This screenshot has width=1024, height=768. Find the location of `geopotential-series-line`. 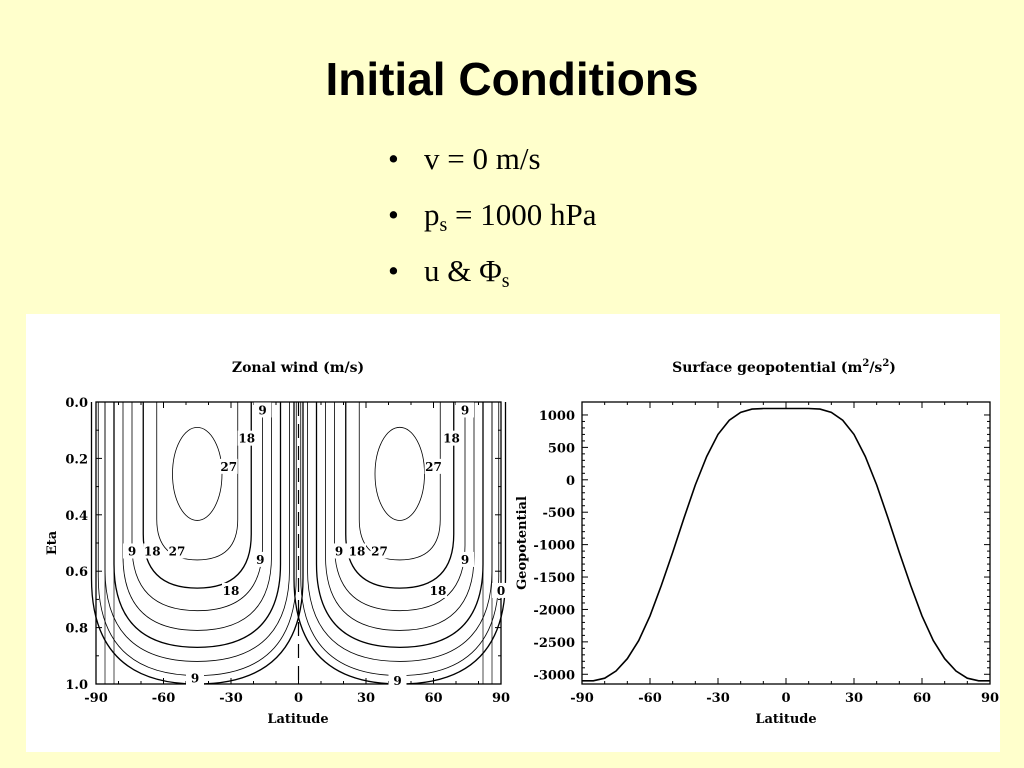

geopotential-series-line is located at coordinates (786, 544).